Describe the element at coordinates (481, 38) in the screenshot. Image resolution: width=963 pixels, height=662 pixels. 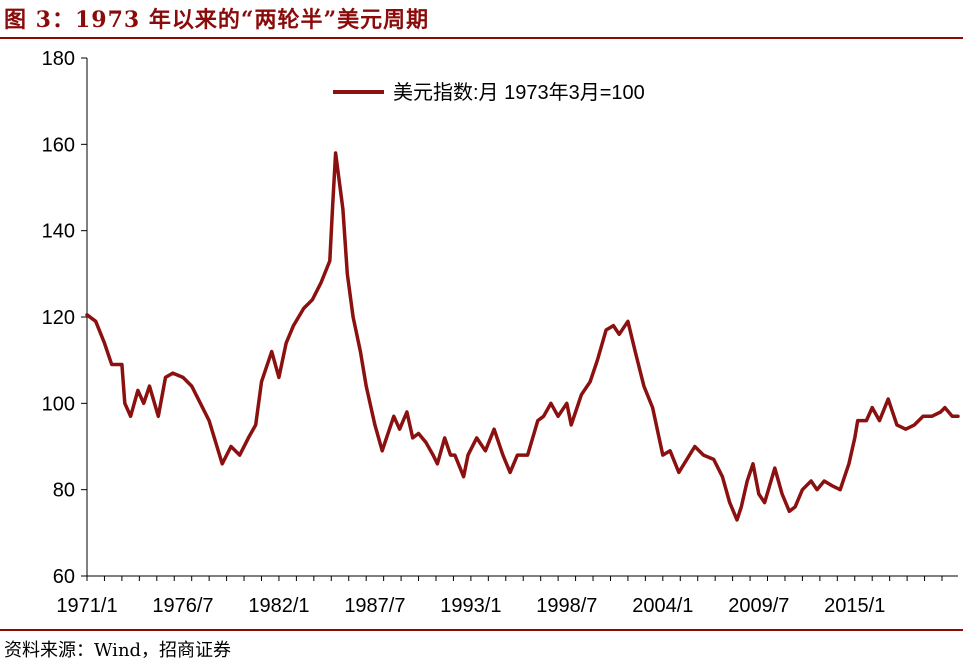
I see `title-rule` at that location.